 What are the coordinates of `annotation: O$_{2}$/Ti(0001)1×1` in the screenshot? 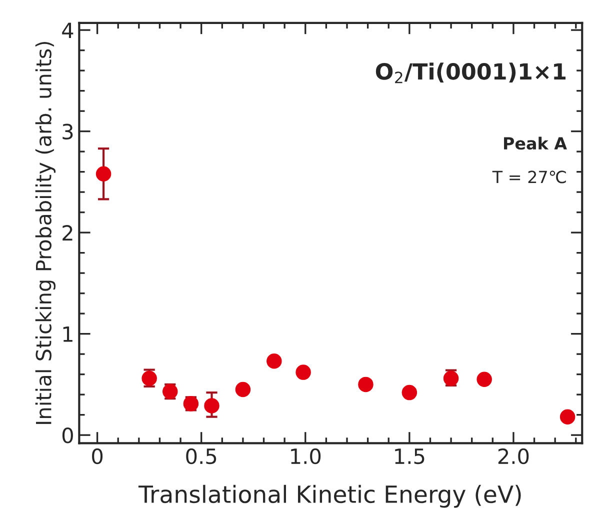 It's located at (471, 73).